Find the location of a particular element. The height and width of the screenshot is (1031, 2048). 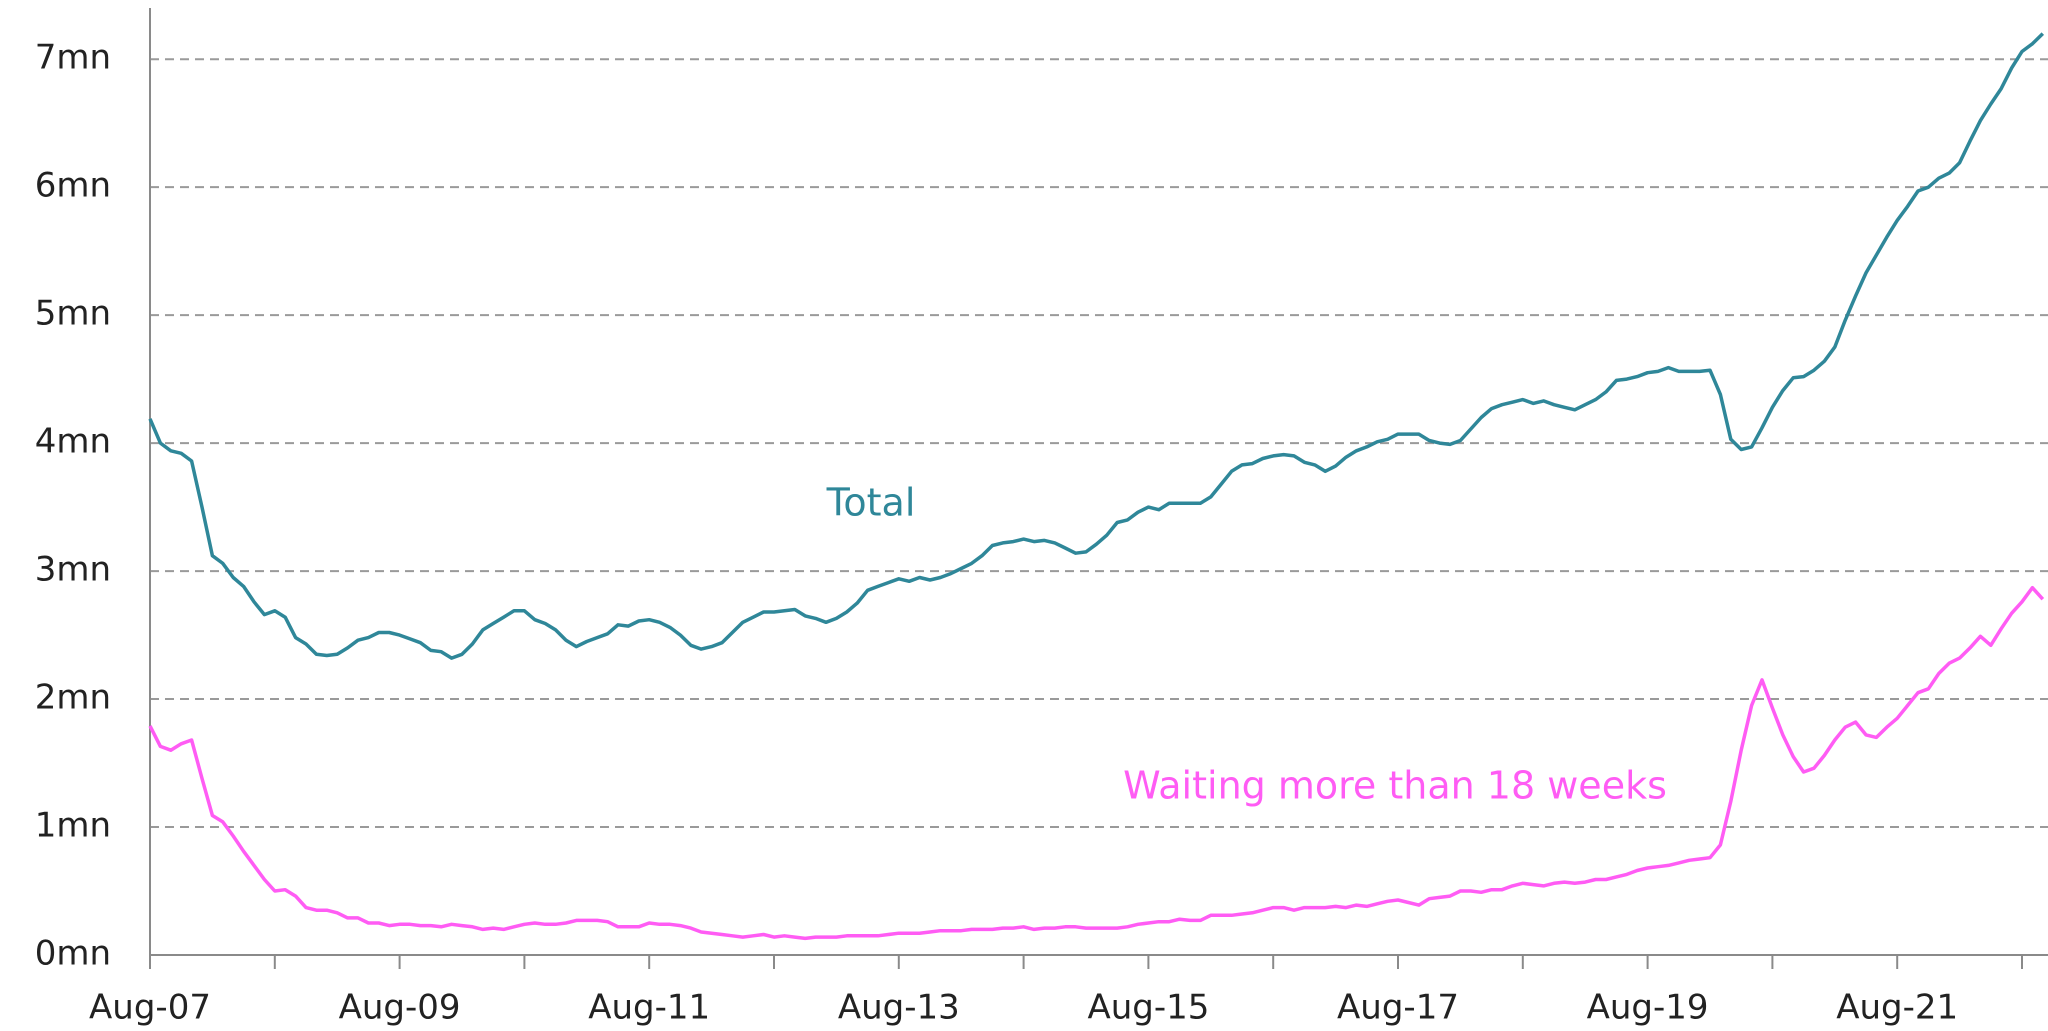

y-tick-label: 5mn is located at coordinates (73, 314).